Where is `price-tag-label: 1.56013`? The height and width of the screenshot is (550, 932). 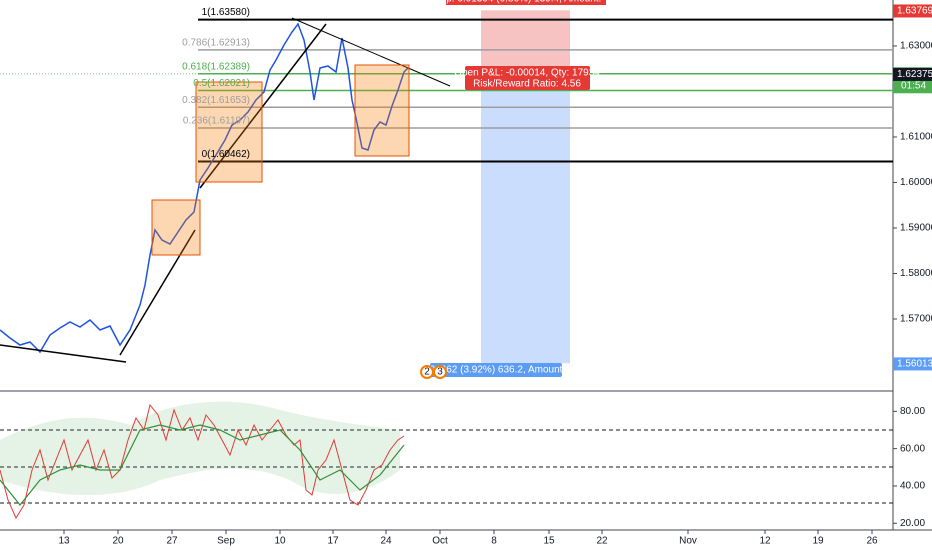
price-tag-label: 1.56013 is located at coordinates (914, 364).